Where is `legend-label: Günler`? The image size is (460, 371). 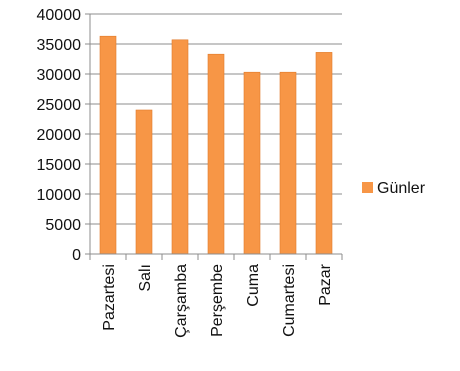 legend-label: Günler is located at coordinates (401, 188).